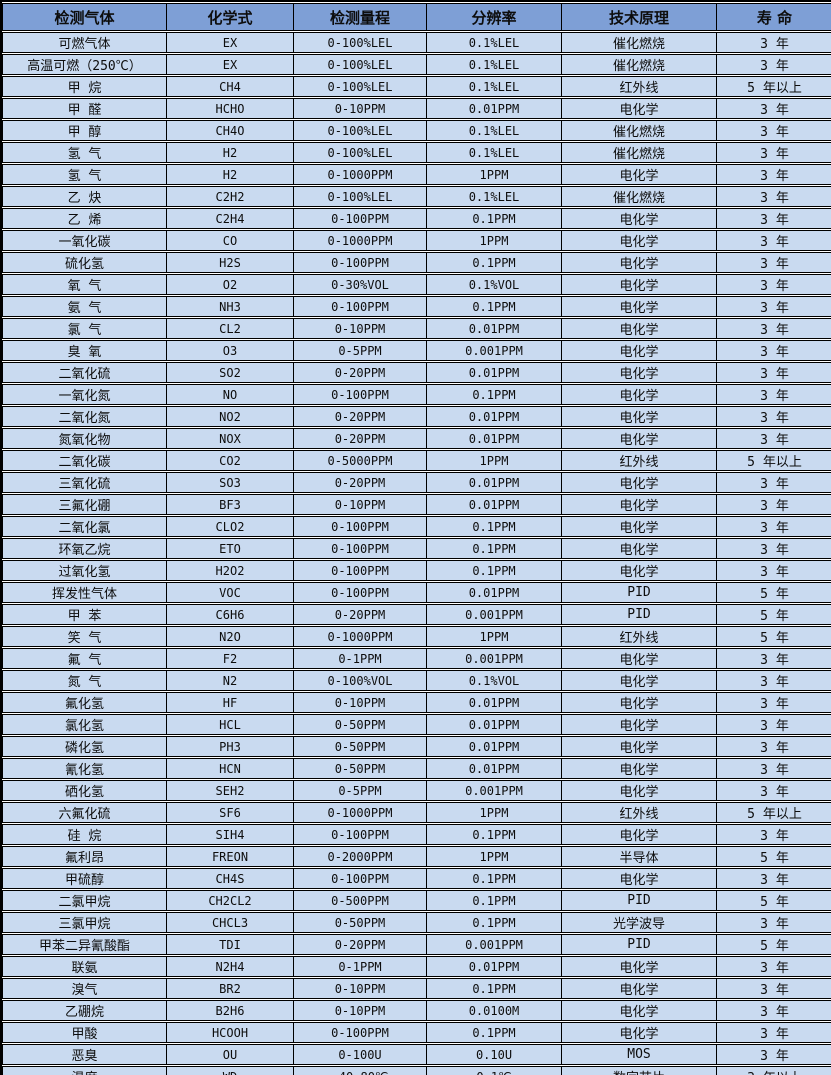  What do you see at coordinates (416, 284) in the screenshot?
I see `table-row: 氧 气 O2 0-30%VOL 0.1%VOL 电化学 3 年` at bounding box center [416, 284].